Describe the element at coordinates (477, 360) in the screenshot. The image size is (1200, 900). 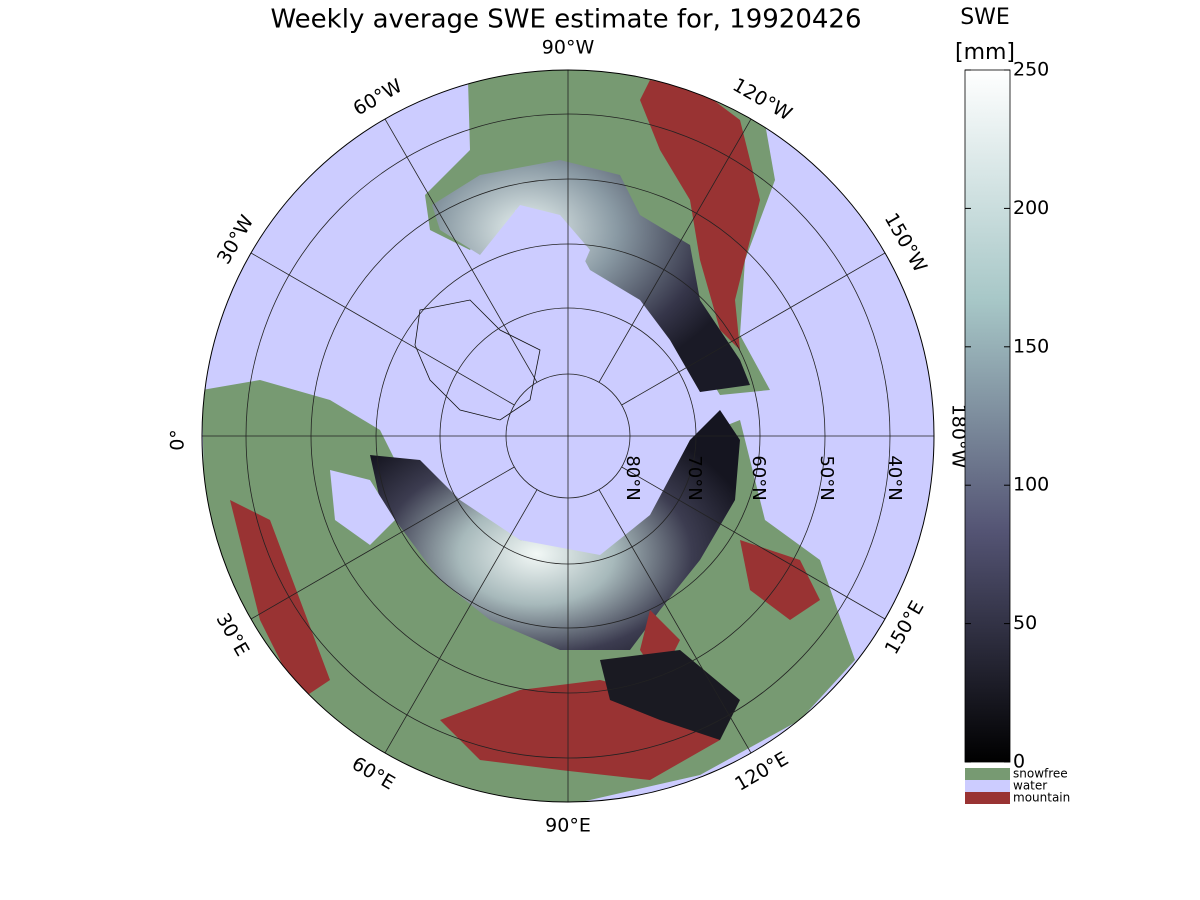
I see `greenland` at that location.